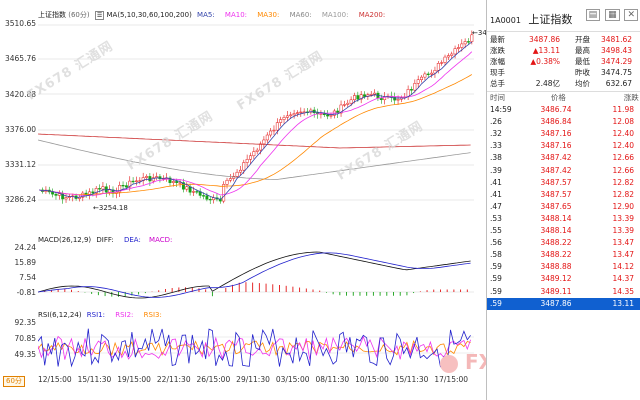 The height and width of the screenshot is (400, 640). What do you see at coordinates (593, 15) in the screenshot?
I see `toolbar-icon: ▤` at bounding box center [593, 15].